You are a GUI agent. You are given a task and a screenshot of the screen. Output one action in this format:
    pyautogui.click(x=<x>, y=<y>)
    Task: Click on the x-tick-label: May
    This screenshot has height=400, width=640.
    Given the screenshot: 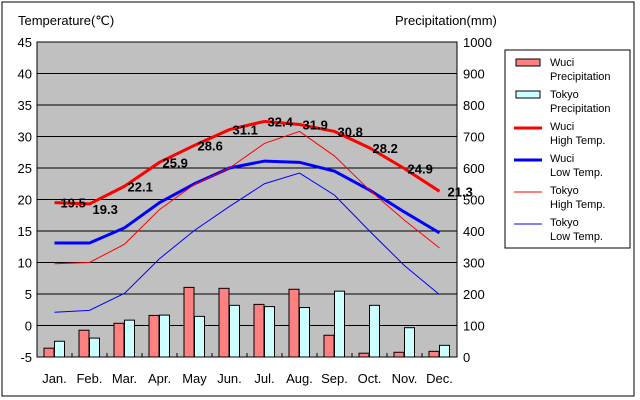 What is the action you would take?
    pyautogui.click(x=194, y=378)
    